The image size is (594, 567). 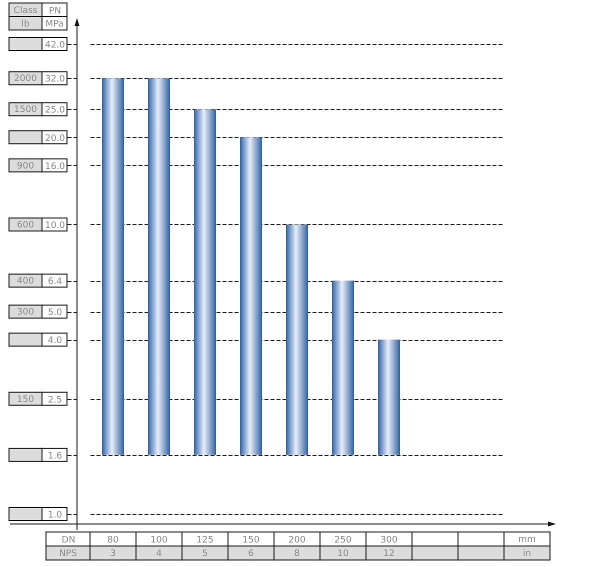 What do you see at coordinates (55, 282) in the screenshot?
I see `y-tick-label: 6.4` at bounding box center [55, 282].